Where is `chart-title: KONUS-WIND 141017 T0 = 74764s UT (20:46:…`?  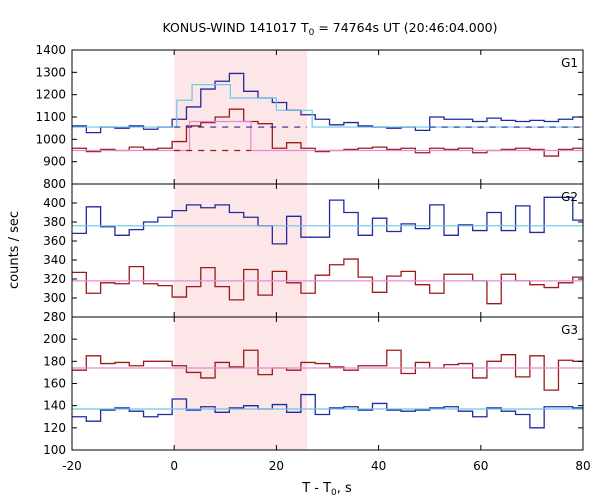
chart-title: KONUS-WIND 141017 T0 = 74764s UT (20:46:… is located at coordinates (329, 29).